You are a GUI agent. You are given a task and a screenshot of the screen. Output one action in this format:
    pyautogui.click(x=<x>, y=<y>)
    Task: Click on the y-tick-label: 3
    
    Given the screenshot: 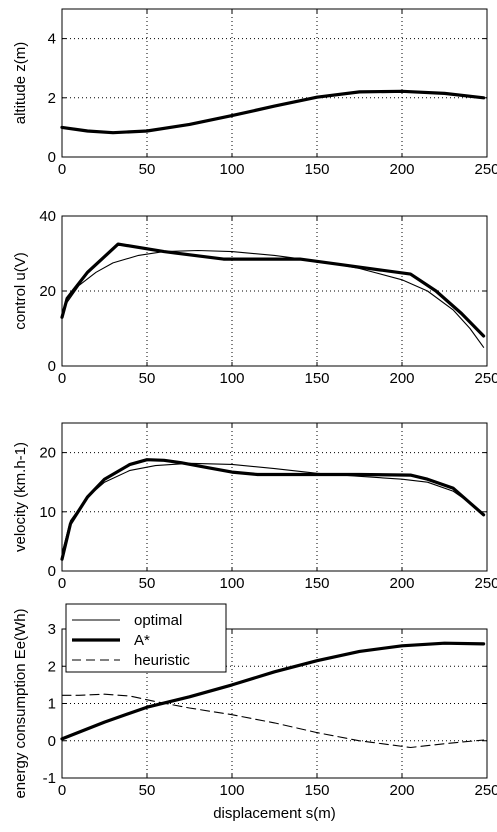 What is the action you would take?
    pyautogui.click(x=52, y=629)
    